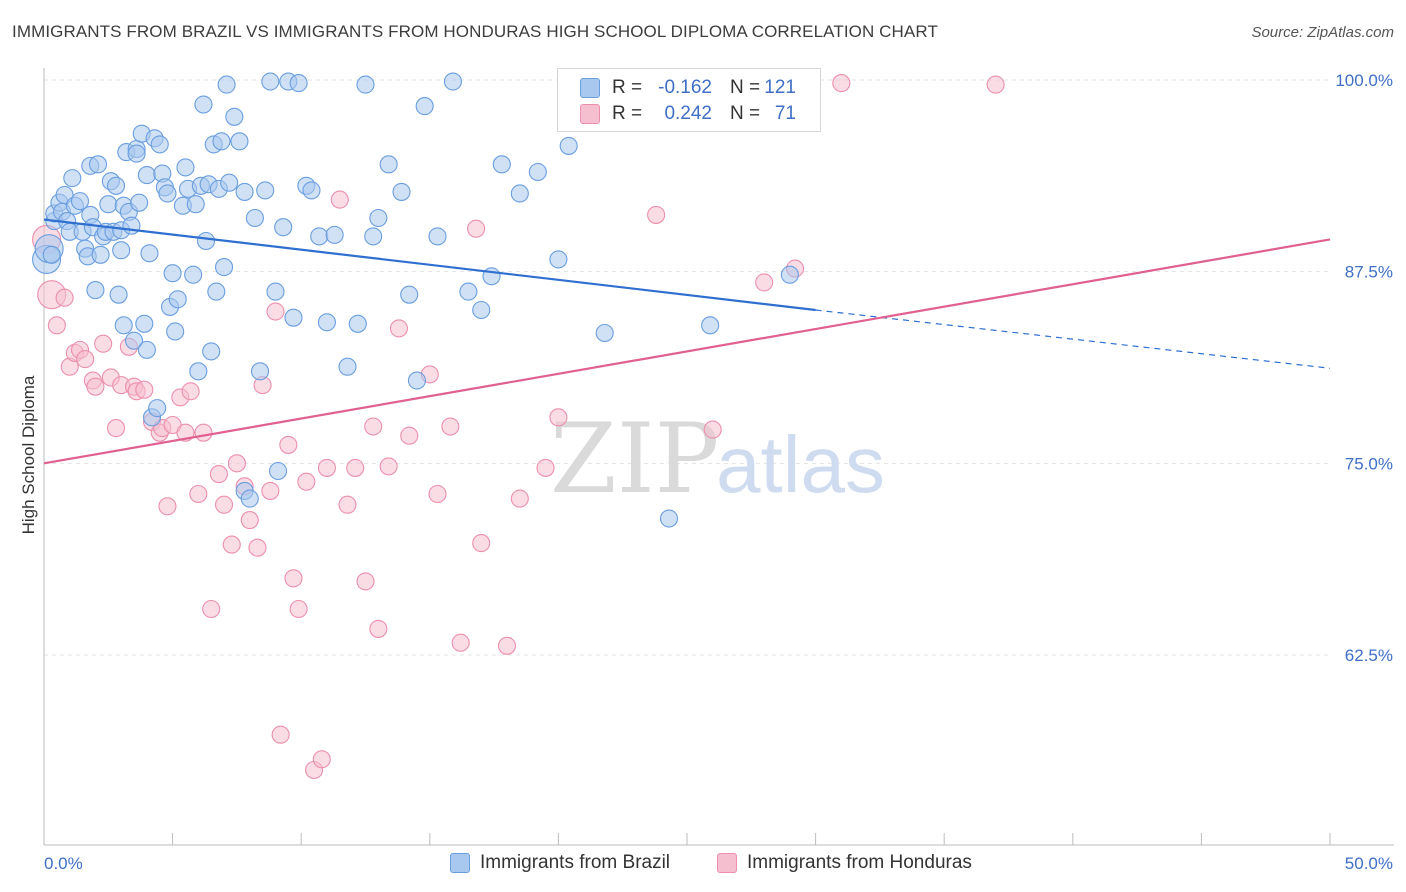 Image resolution: width=1406 pixels, height=892 pixels. I want to click on legend-n-value-brazil: 121, so click(780, 87).